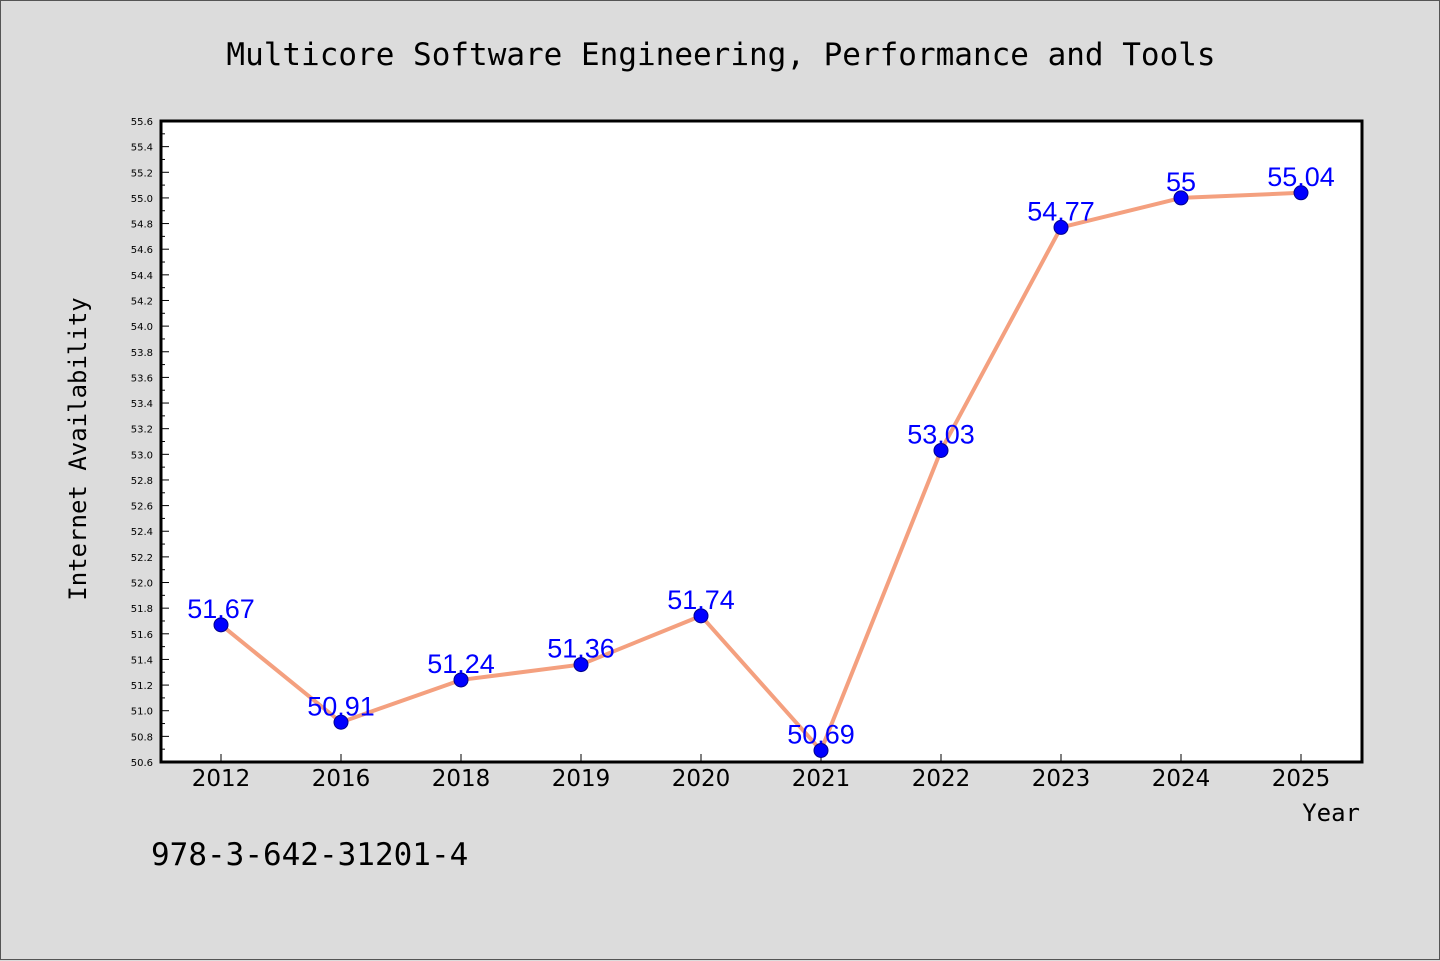 The height and width of the screenshot is (961, 1440). I want to click on data-label: 50.91, so click(341, 706).